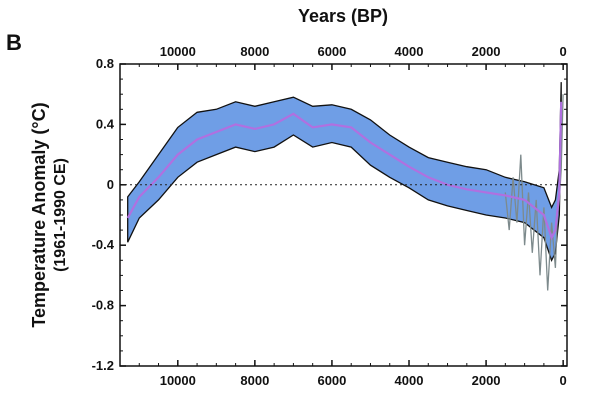 This screenshot has width=600, height=400. What do you see at coordinates (563, 380) in the screenshot?
I see `x-tick-label-bottom: 0` at bounding box center [563, 380].